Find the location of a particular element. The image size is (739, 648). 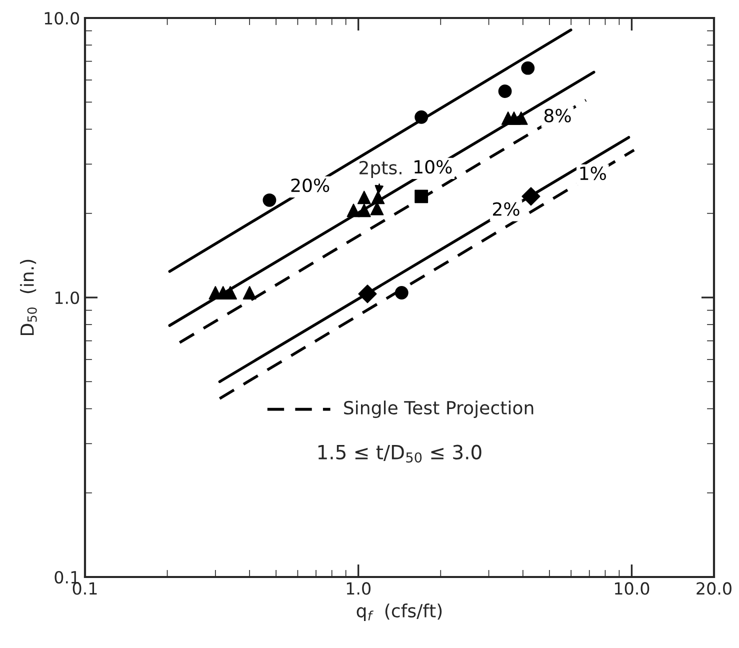

y-tick-label: 1.0 is located at coordinates (67, 297).